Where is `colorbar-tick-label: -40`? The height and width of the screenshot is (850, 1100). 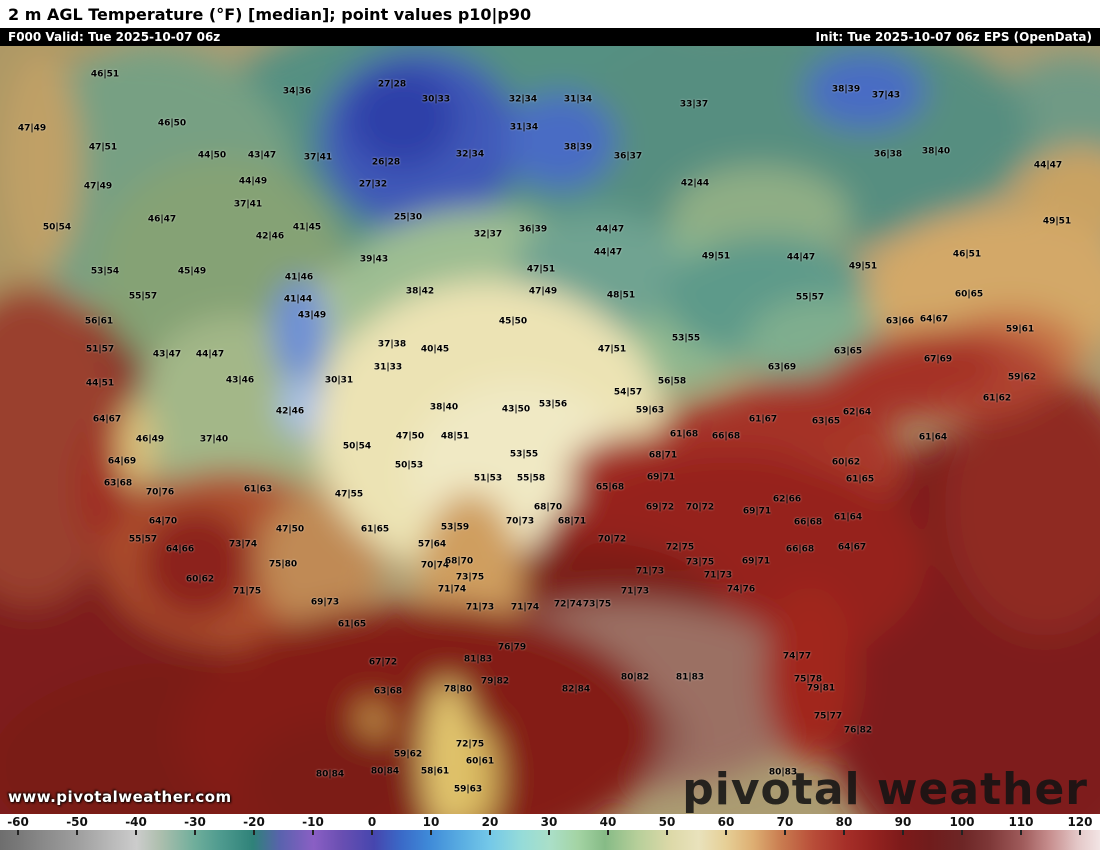 colorbar-tick-label: -40 is located at coordinates (136, 822).